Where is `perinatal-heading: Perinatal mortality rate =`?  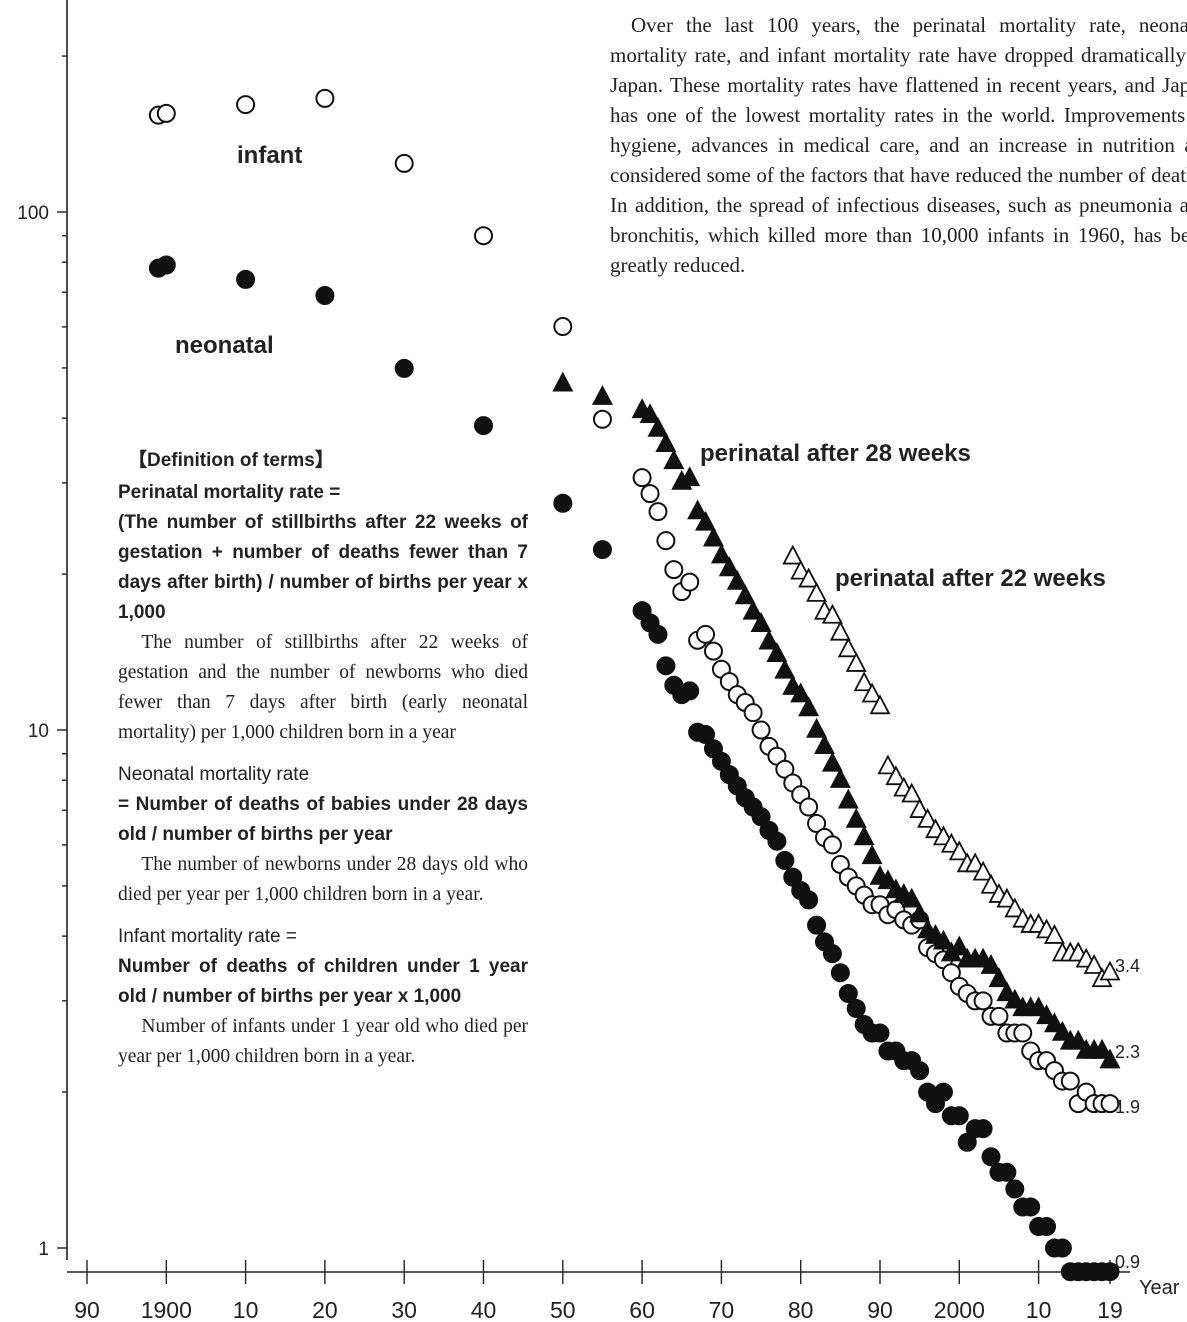 perinatal-heading: Perinatal mortality rate = is located at coordinates (229, 492).